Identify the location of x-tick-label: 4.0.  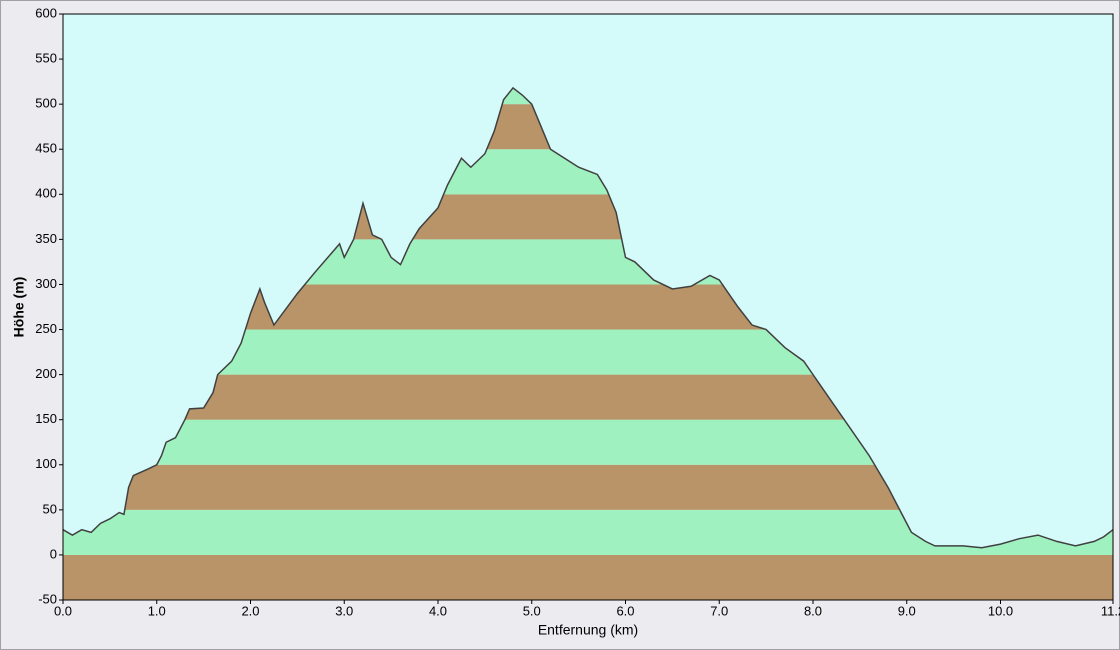
(438, 610).